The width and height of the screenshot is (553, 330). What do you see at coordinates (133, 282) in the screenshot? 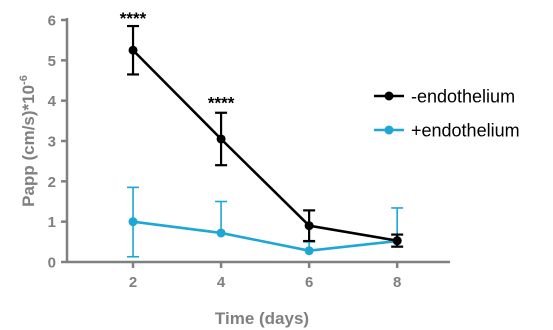
I see `x-tick-label-2: 2` at bounding box center [133, 282].